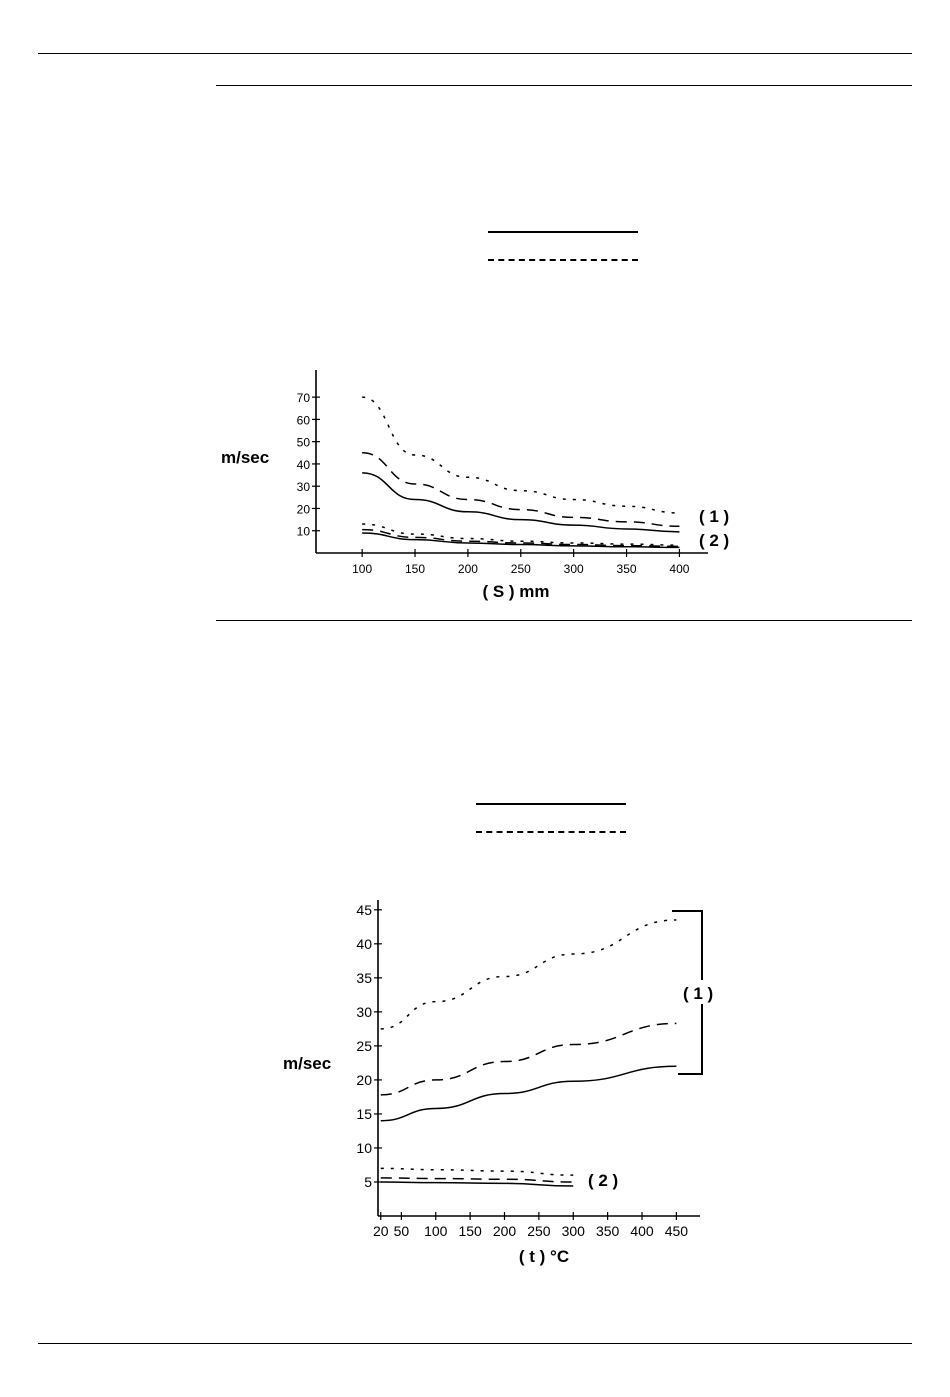 This screenshot has width=950, height=1397. What do you see at coordinates (528, 974) in the screenshot?
I see `series-line-dotted-group1` at bounding box center [528, 974].